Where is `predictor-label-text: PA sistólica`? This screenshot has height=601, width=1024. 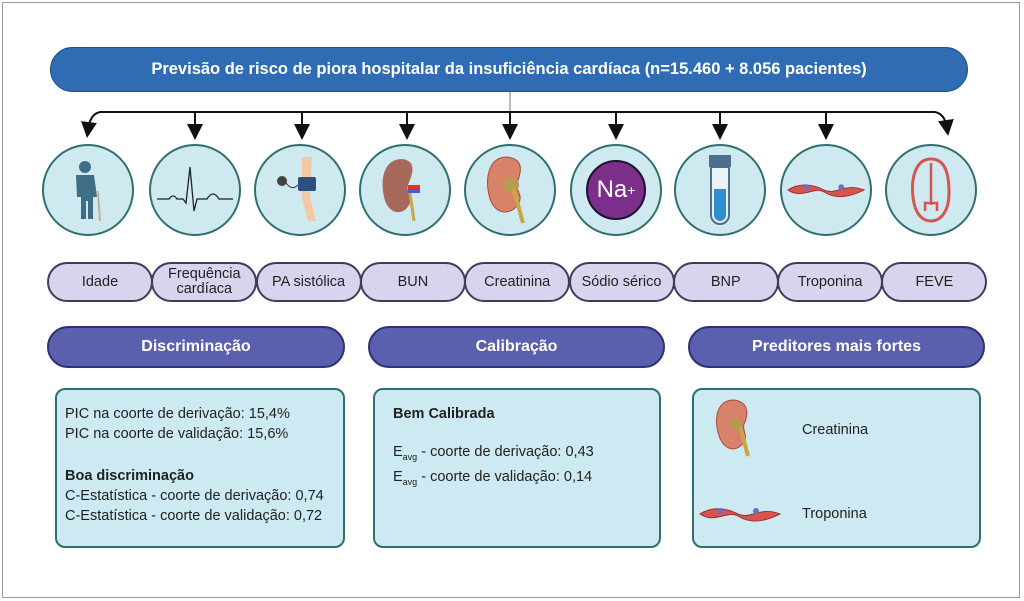
predictor-label-text: PA sistólica is located at coordinates (309, 281).